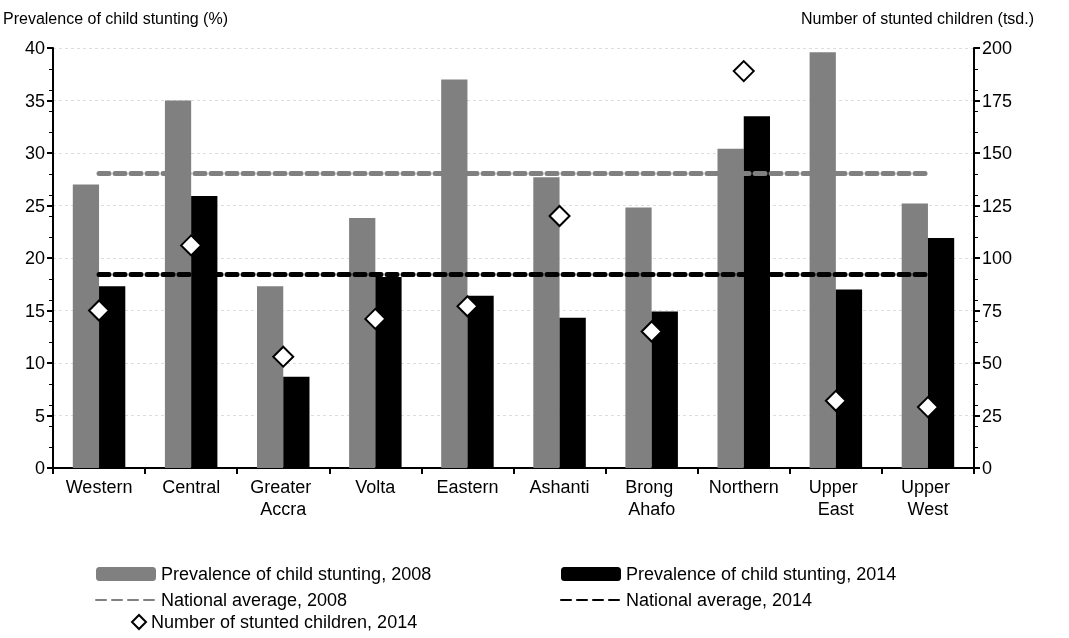 The width and height of the screenshot is (1069, 638). What do you see at coordinates (652, 498) in the screenshot?
I see `x-tick-label: Brong Ahafo` at bounding box center [652, 498].